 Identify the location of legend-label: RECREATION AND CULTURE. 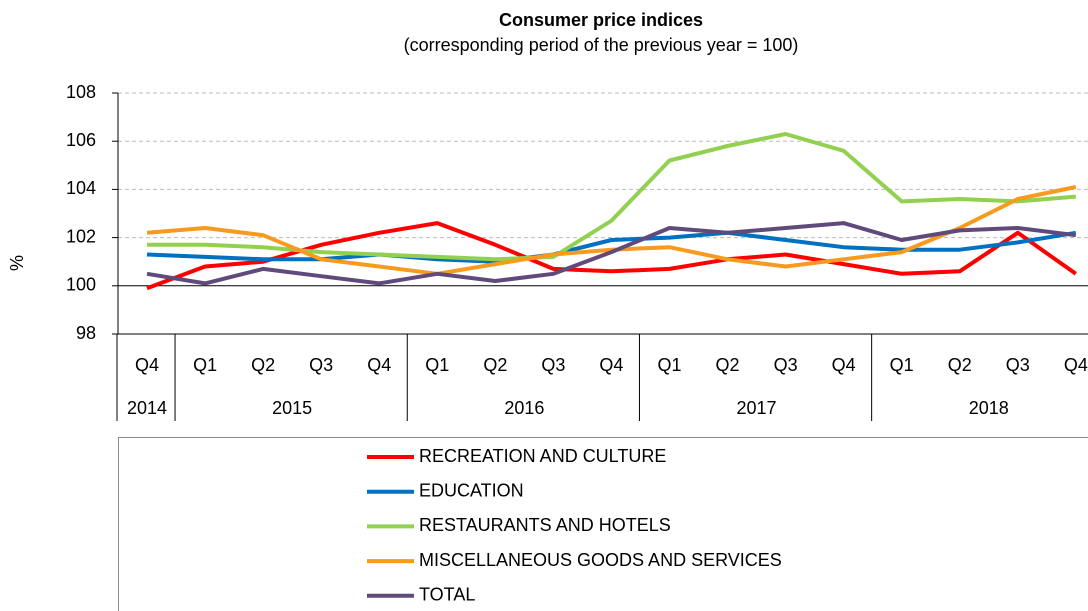
(542, 456).